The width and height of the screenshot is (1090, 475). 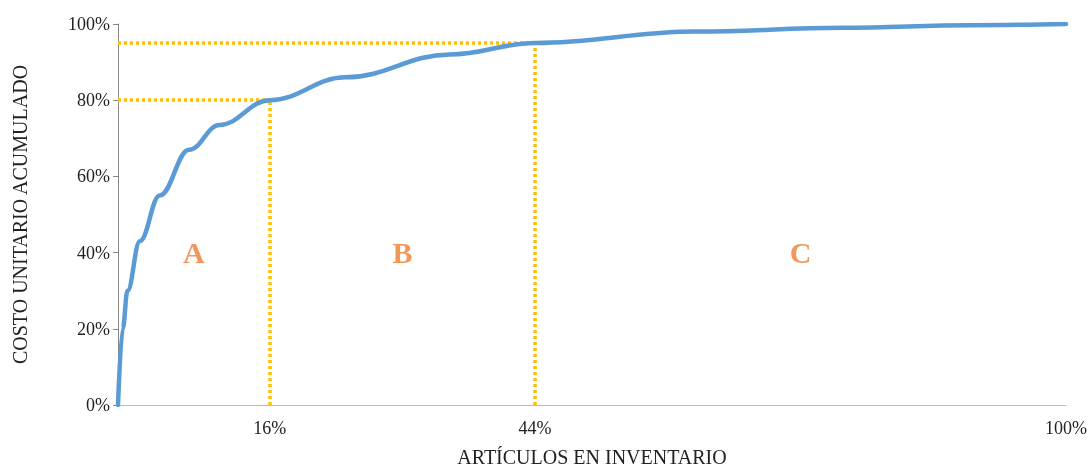 What do you see at coordinates (270, 428) in the screenshot?
I see `x-tick-label: 16%` at bounding box center [270, 428].